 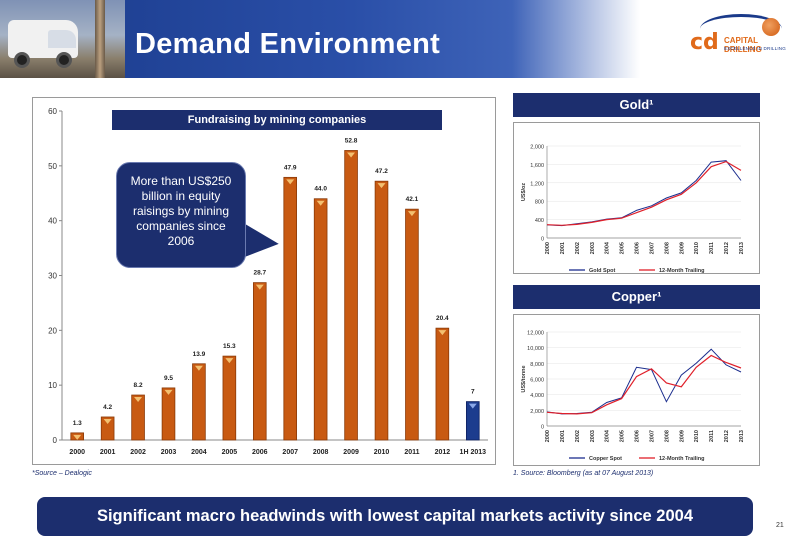 I want to click on page-number: 21, so click(x=780, y=525).